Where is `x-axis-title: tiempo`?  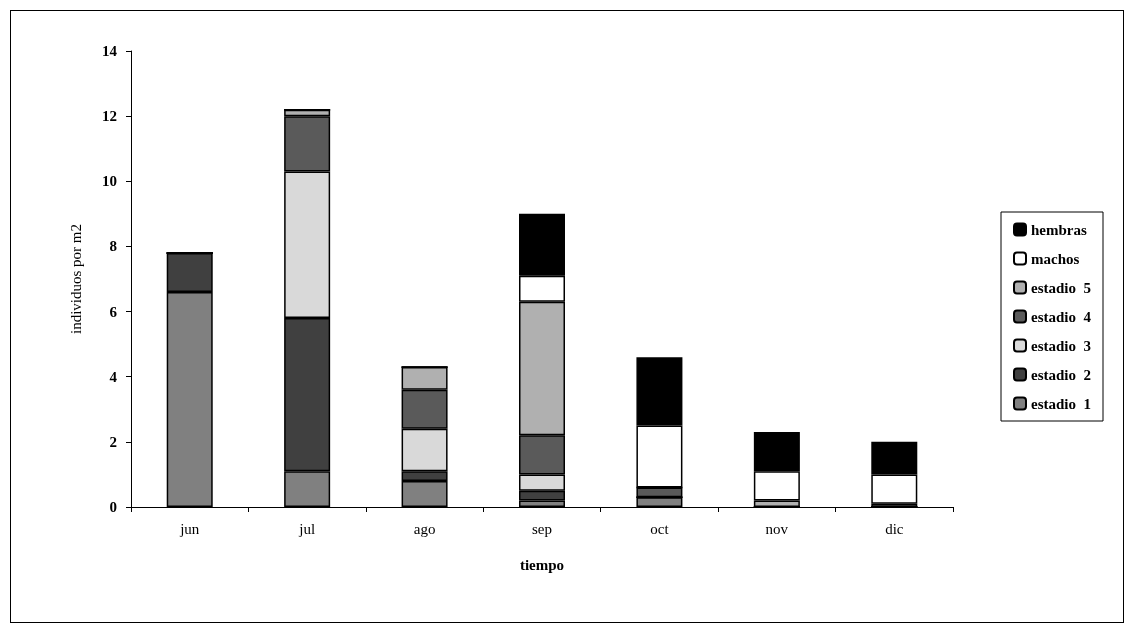 x-axis-title: tiempo is located at coordinates (542, 564).